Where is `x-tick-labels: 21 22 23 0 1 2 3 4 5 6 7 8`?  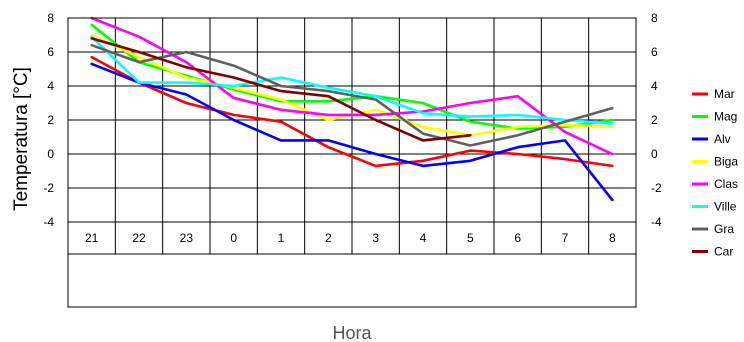
x-tick-labels: 21 22 23 0 1 2 3 4 5 6 7 8 is located at coordinates (350, 238).